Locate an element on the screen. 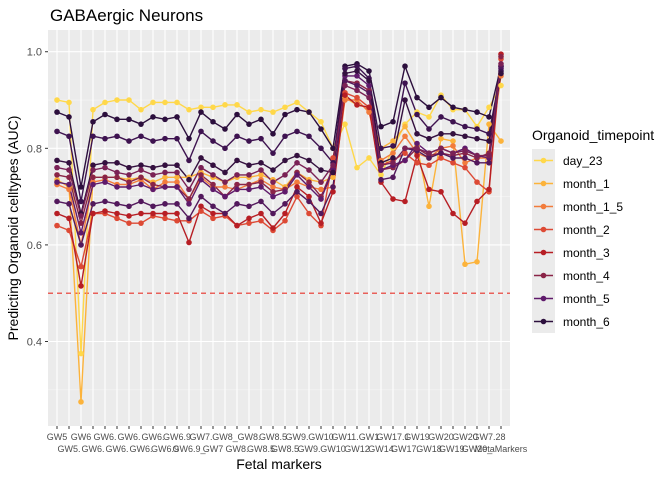 This screenshot has width=672, height=485. x-tick-label: GW1 is located at coordinates (369, 437).